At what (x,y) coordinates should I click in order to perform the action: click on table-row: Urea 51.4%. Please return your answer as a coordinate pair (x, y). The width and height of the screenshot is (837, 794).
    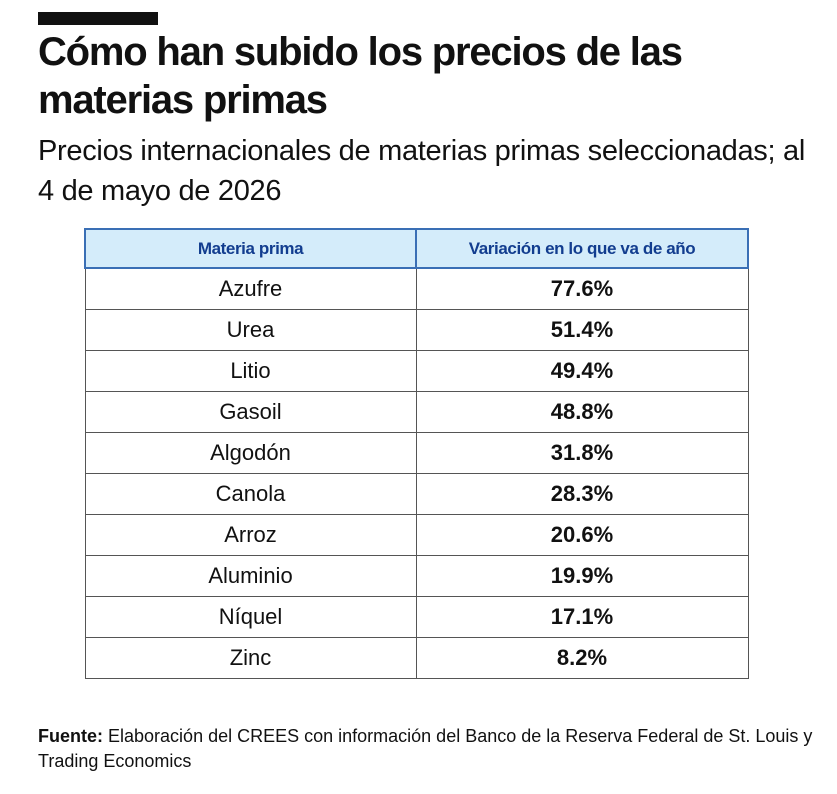
    Looking at the image, I should click on (416, 330).